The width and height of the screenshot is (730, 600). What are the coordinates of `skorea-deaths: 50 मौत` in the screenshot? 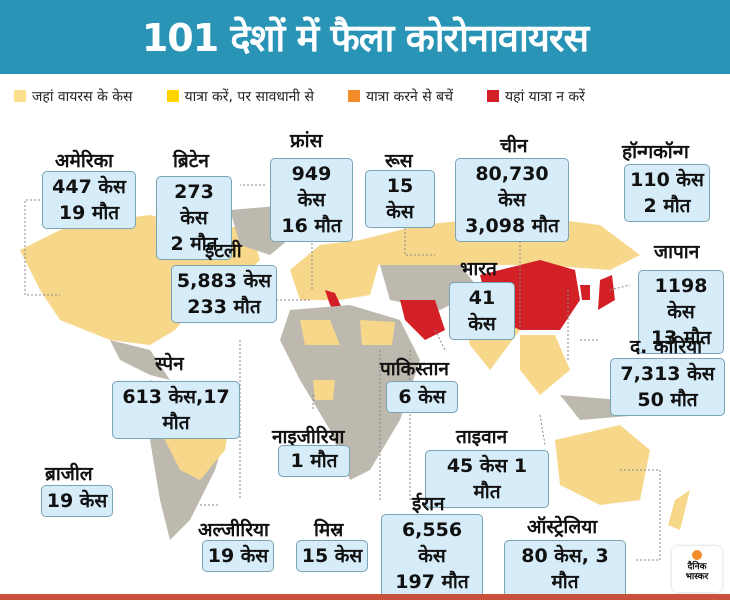 It's located at (667, 400).